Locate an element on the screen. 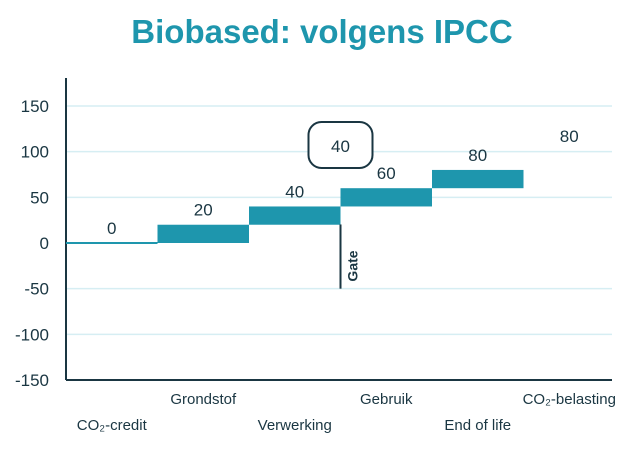  gate-marker: 40 Gate is located at coordinates (340, 205).